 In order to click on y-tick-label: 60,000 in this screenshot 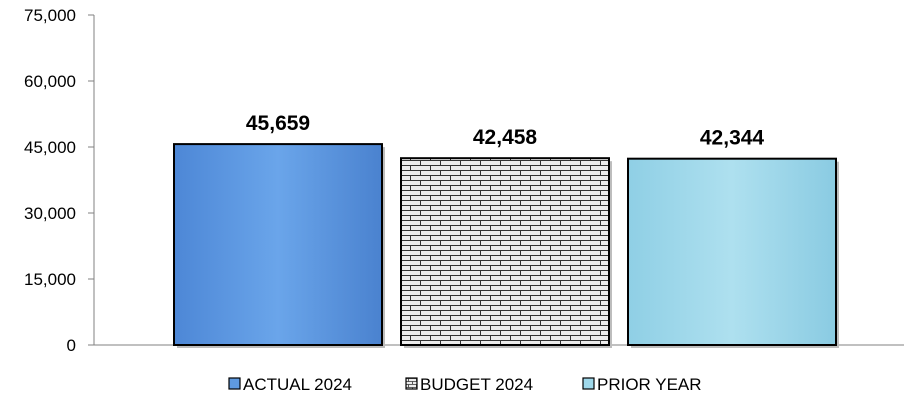, I will do `click(50, 81)`.